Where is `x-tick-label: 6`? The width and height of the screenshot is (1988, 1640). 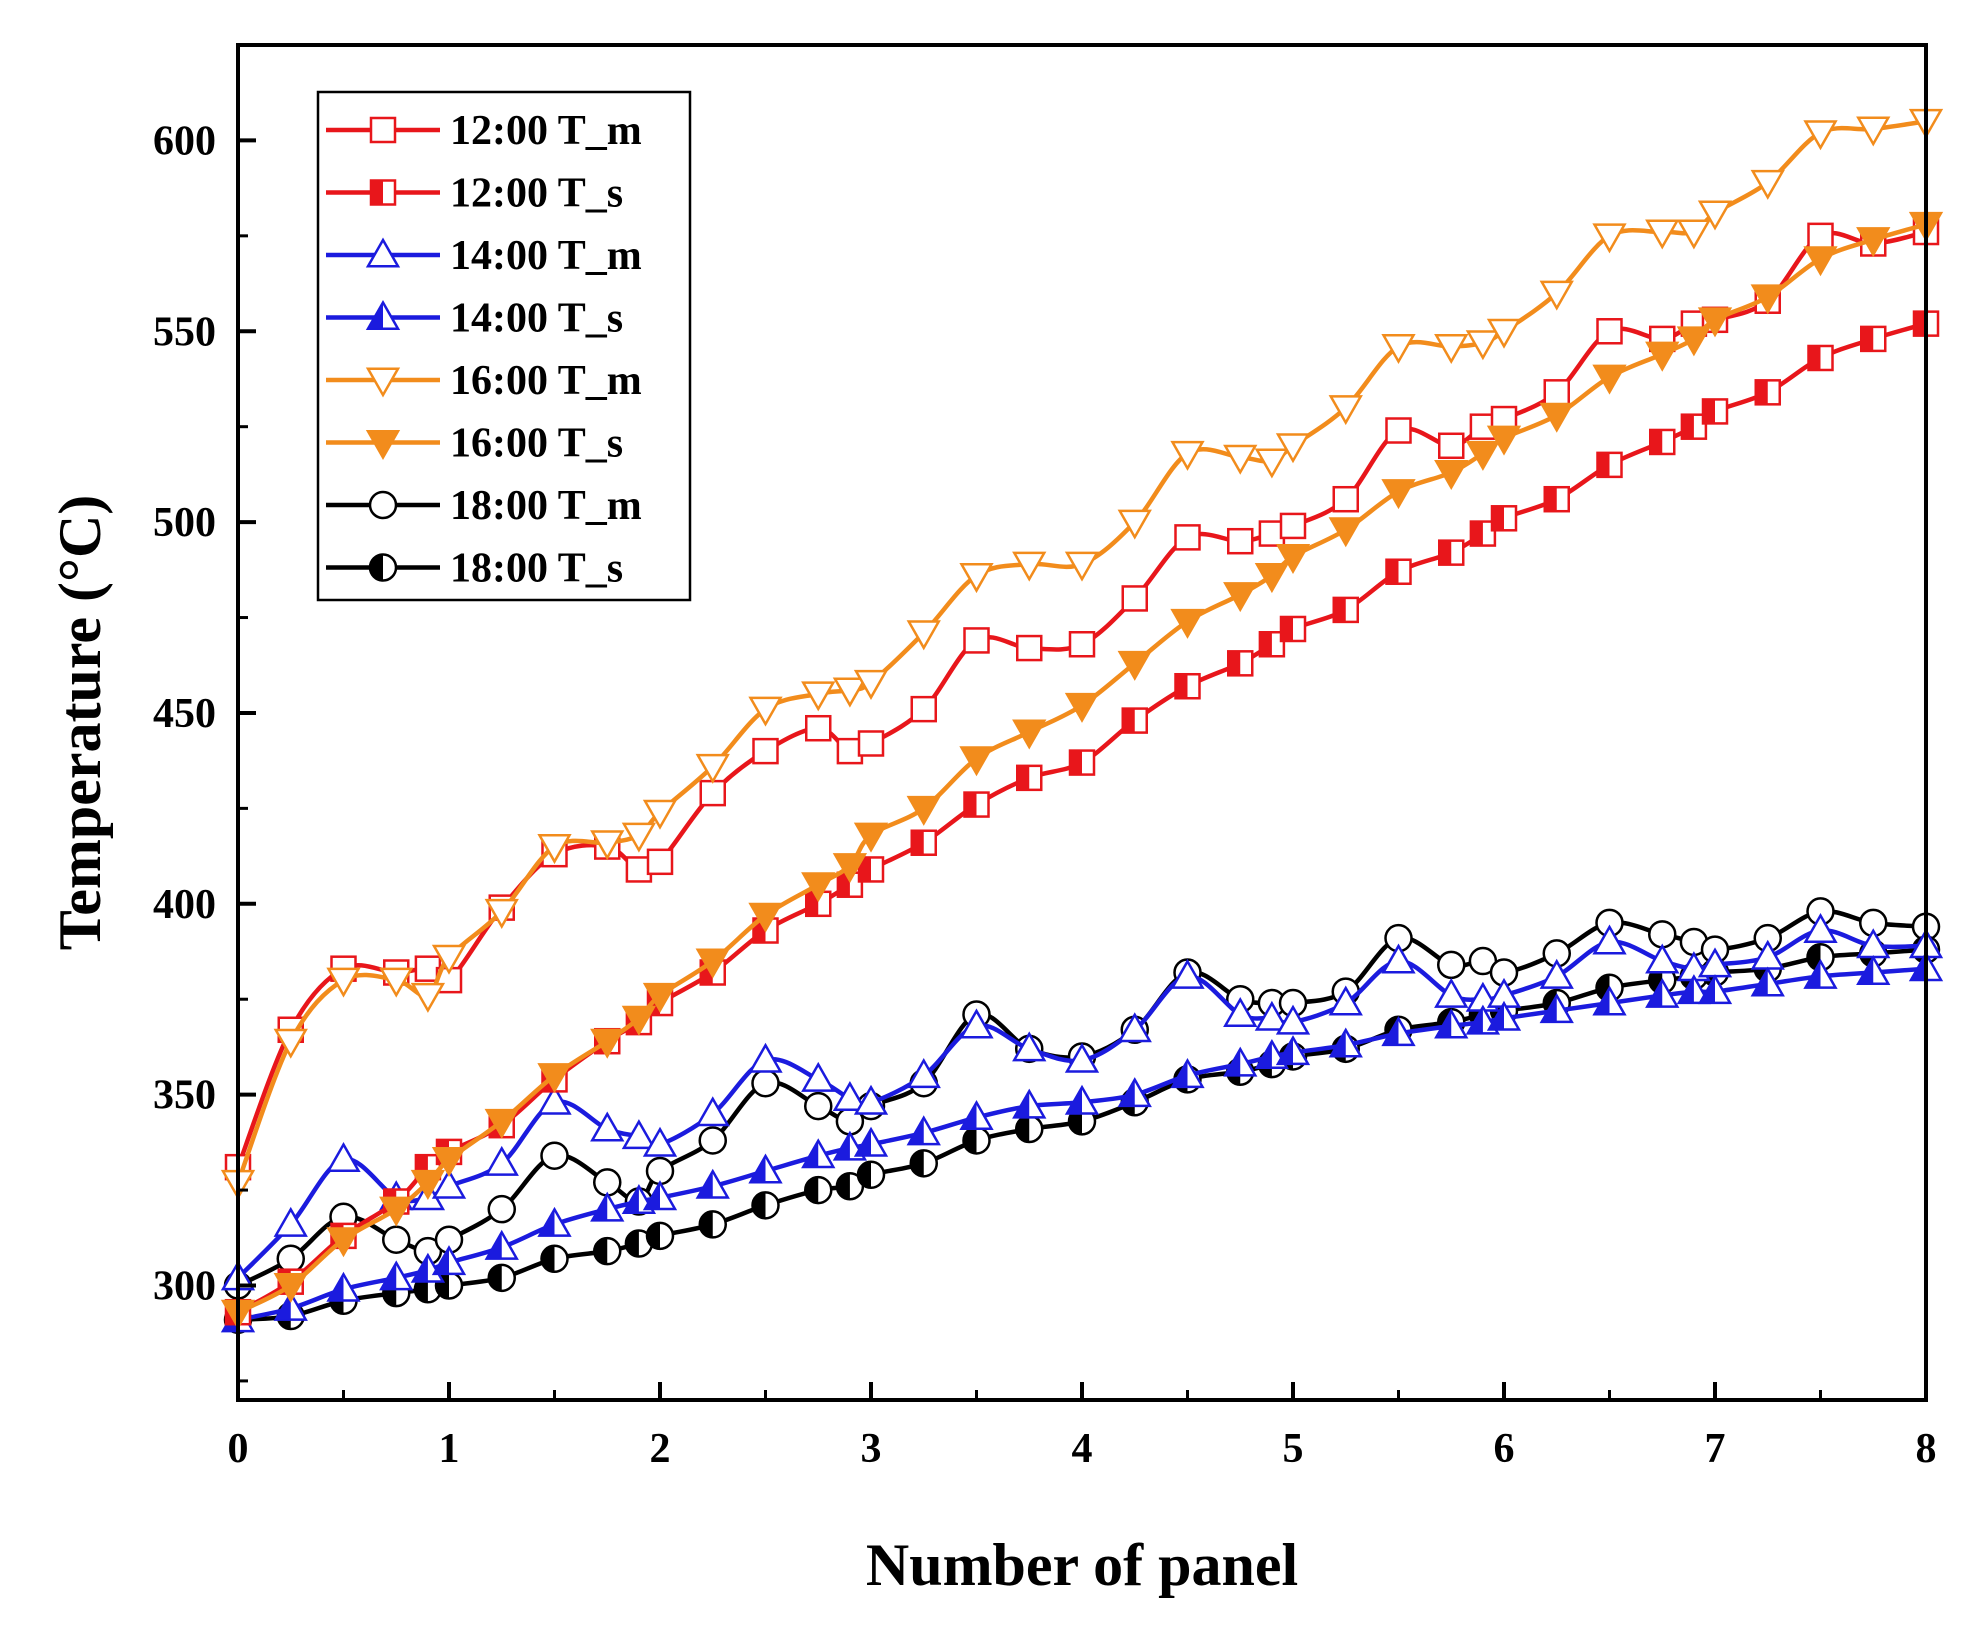
x-tick-label: 6 is located at coordinates (1504, 1449).